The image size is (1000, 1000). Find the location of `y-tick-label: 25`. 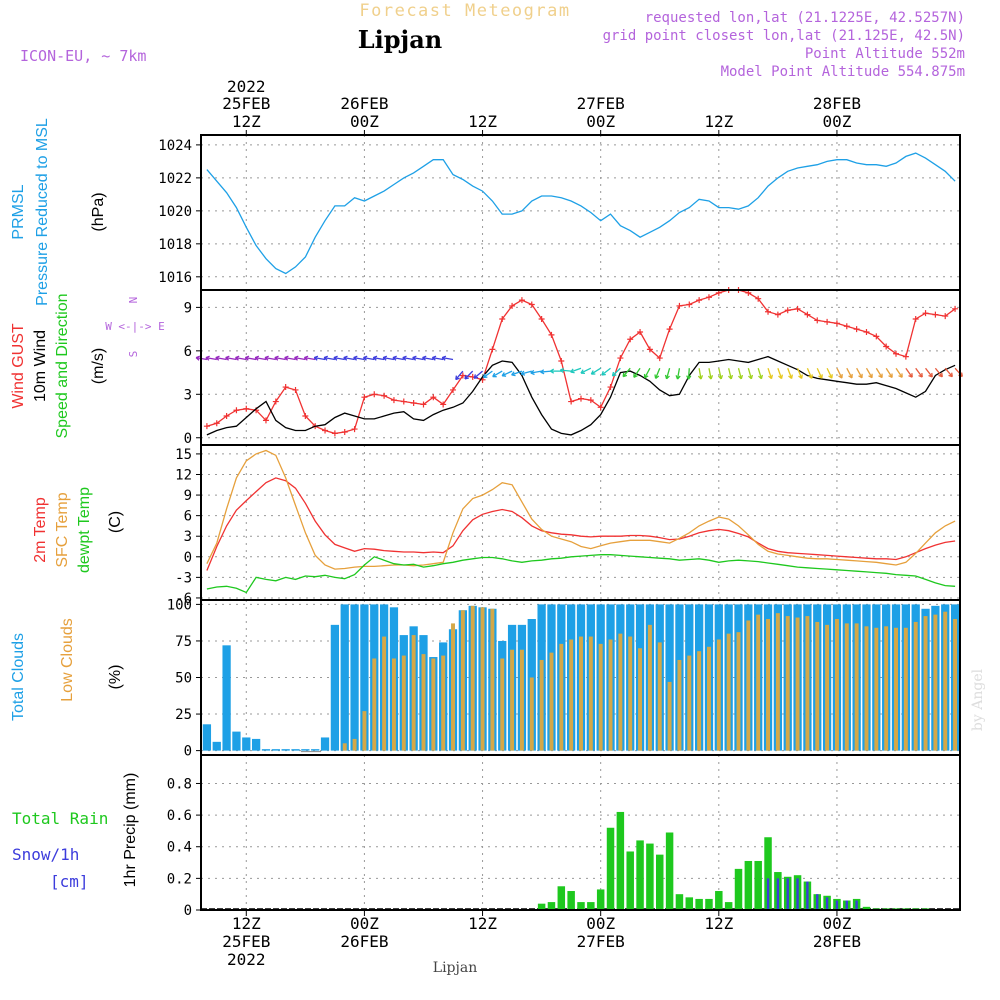

y-tick-label: 25 is located at coordinates (183, 715).